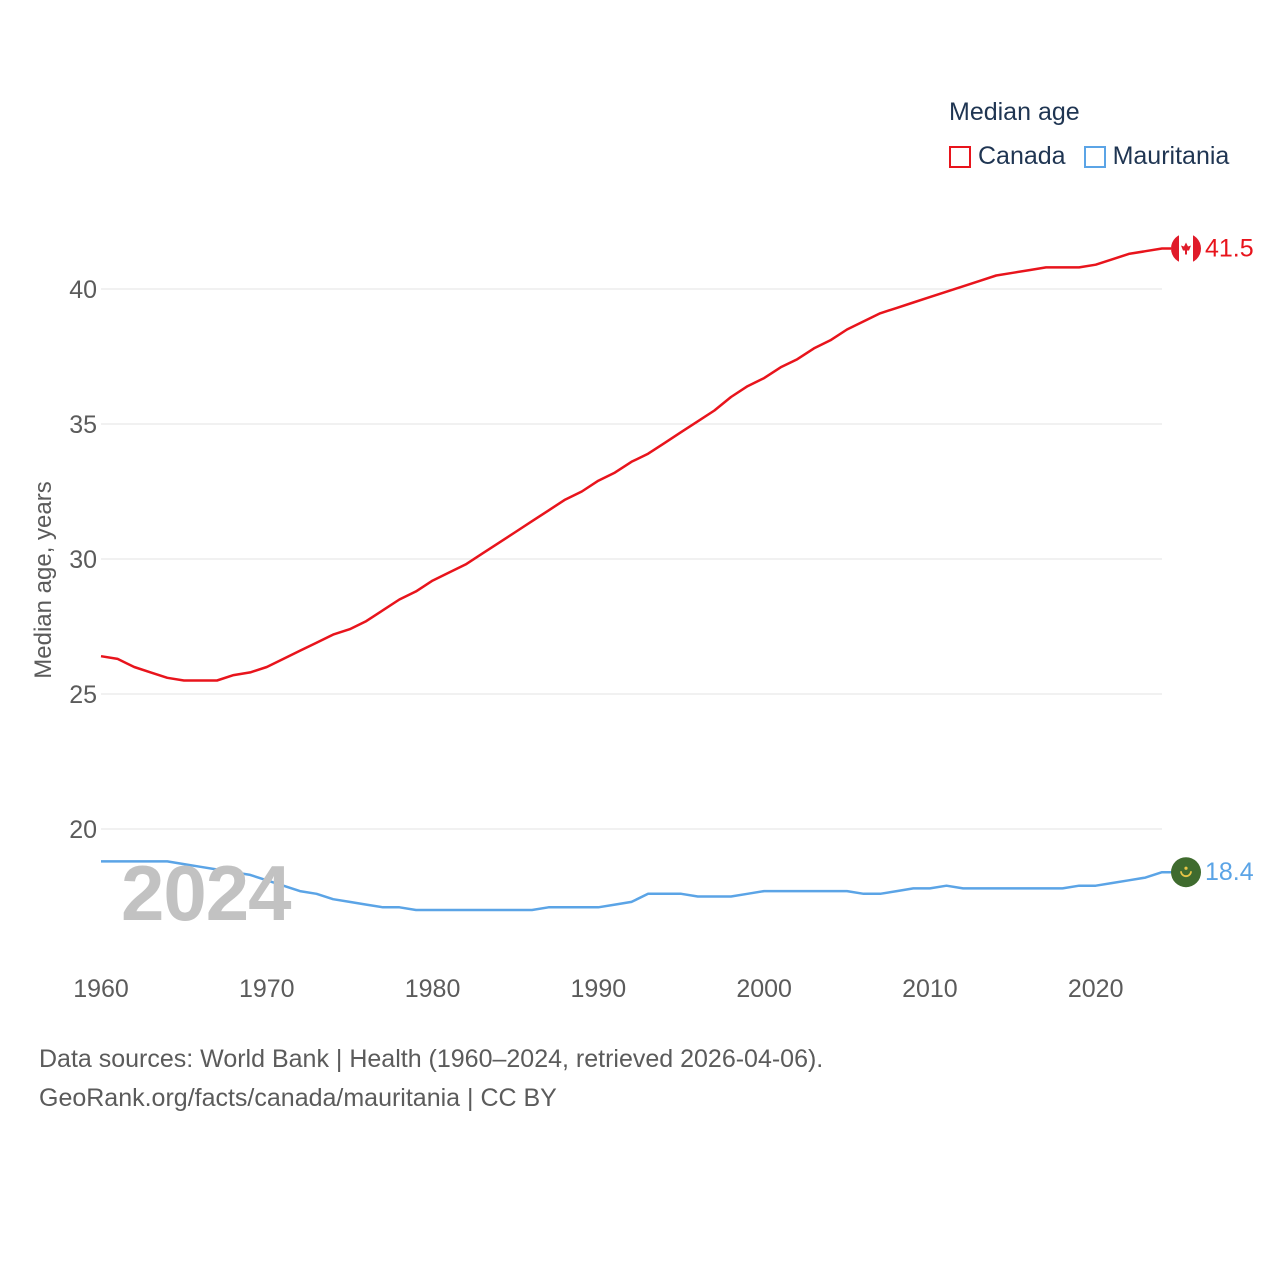  I want to click on y-tick-label: 25, so click(83, 695).